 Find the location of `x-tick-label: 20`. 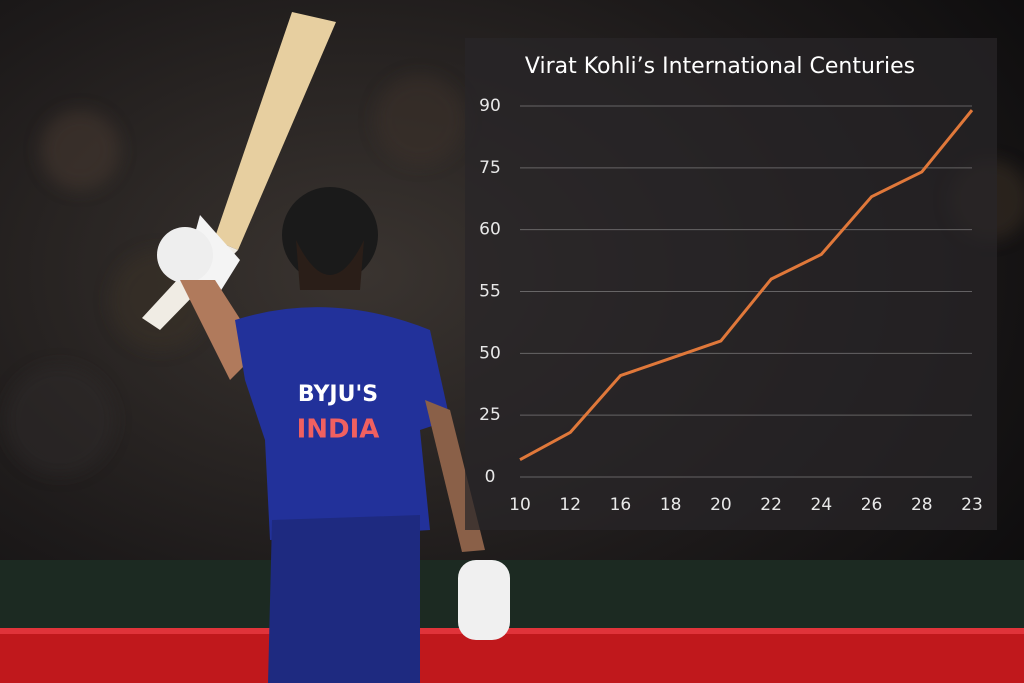

x-tick-label: 20 is located at coordinates (721, 505).